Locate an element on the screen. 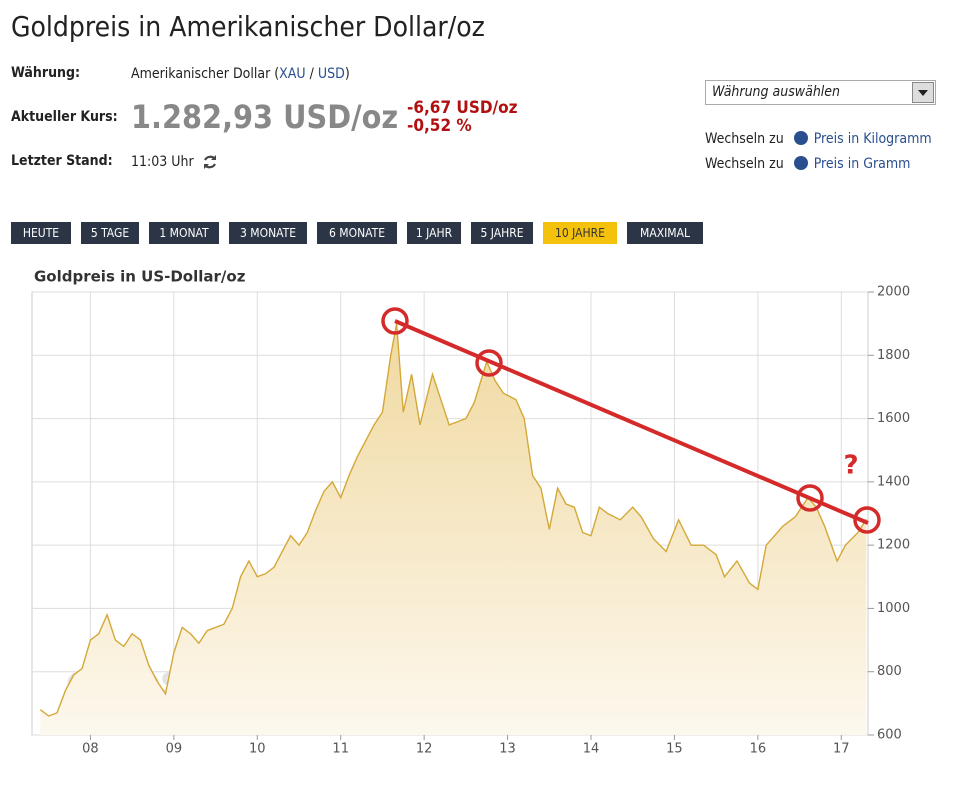  switch-link: Preis in Kilogramm is located at coordinates (872, 139).